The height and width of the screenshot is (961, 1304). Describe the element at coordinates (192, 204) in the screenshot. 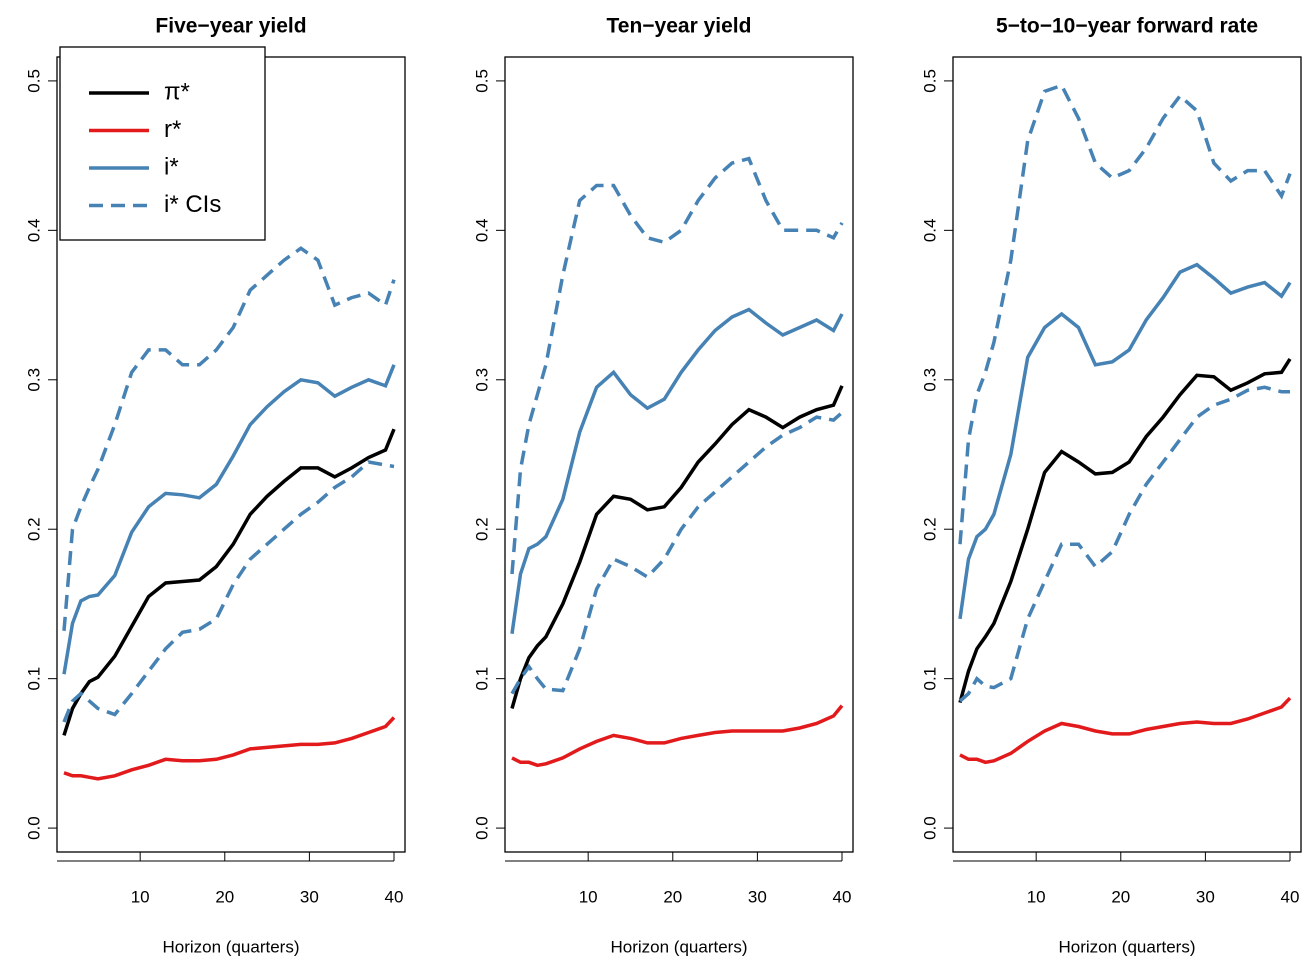

I see `legend-label: i* CIs` at that location.